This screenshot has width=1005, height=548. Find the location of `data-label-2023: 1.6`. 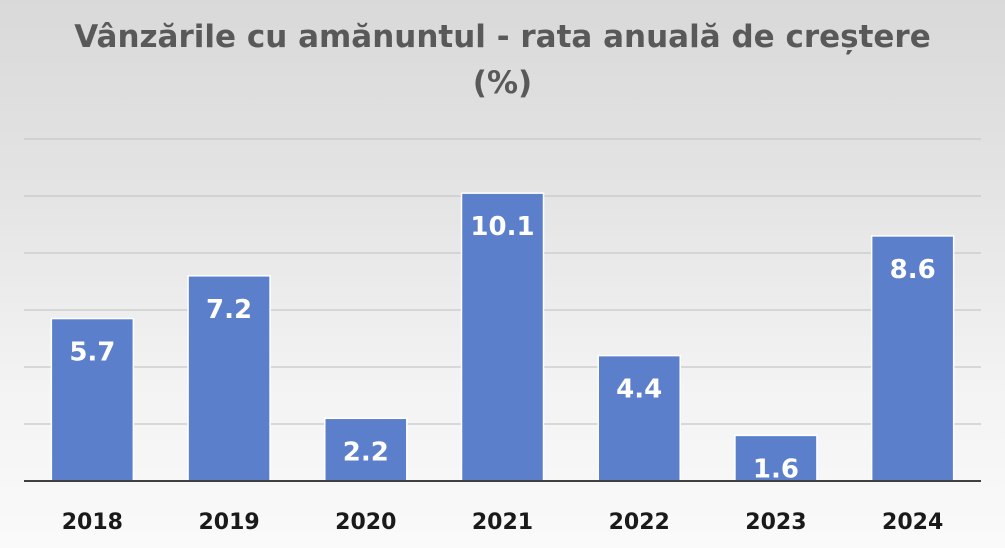

data-label-2023: 1.6 is located at coordinates (776, 469).